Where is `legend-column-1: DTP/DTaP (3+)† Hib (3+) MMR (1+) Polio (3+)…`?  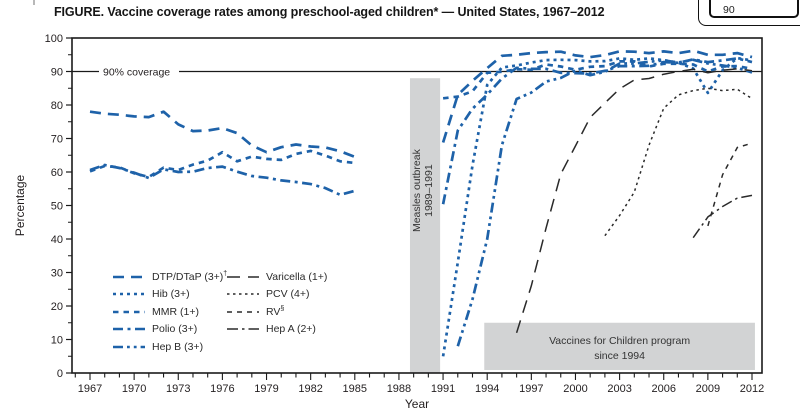
legend-column-1: DTP/DTaP (3+)† Hib (3+) MMR (1+) Polio (3+)… is located at coordinates (169, 312).